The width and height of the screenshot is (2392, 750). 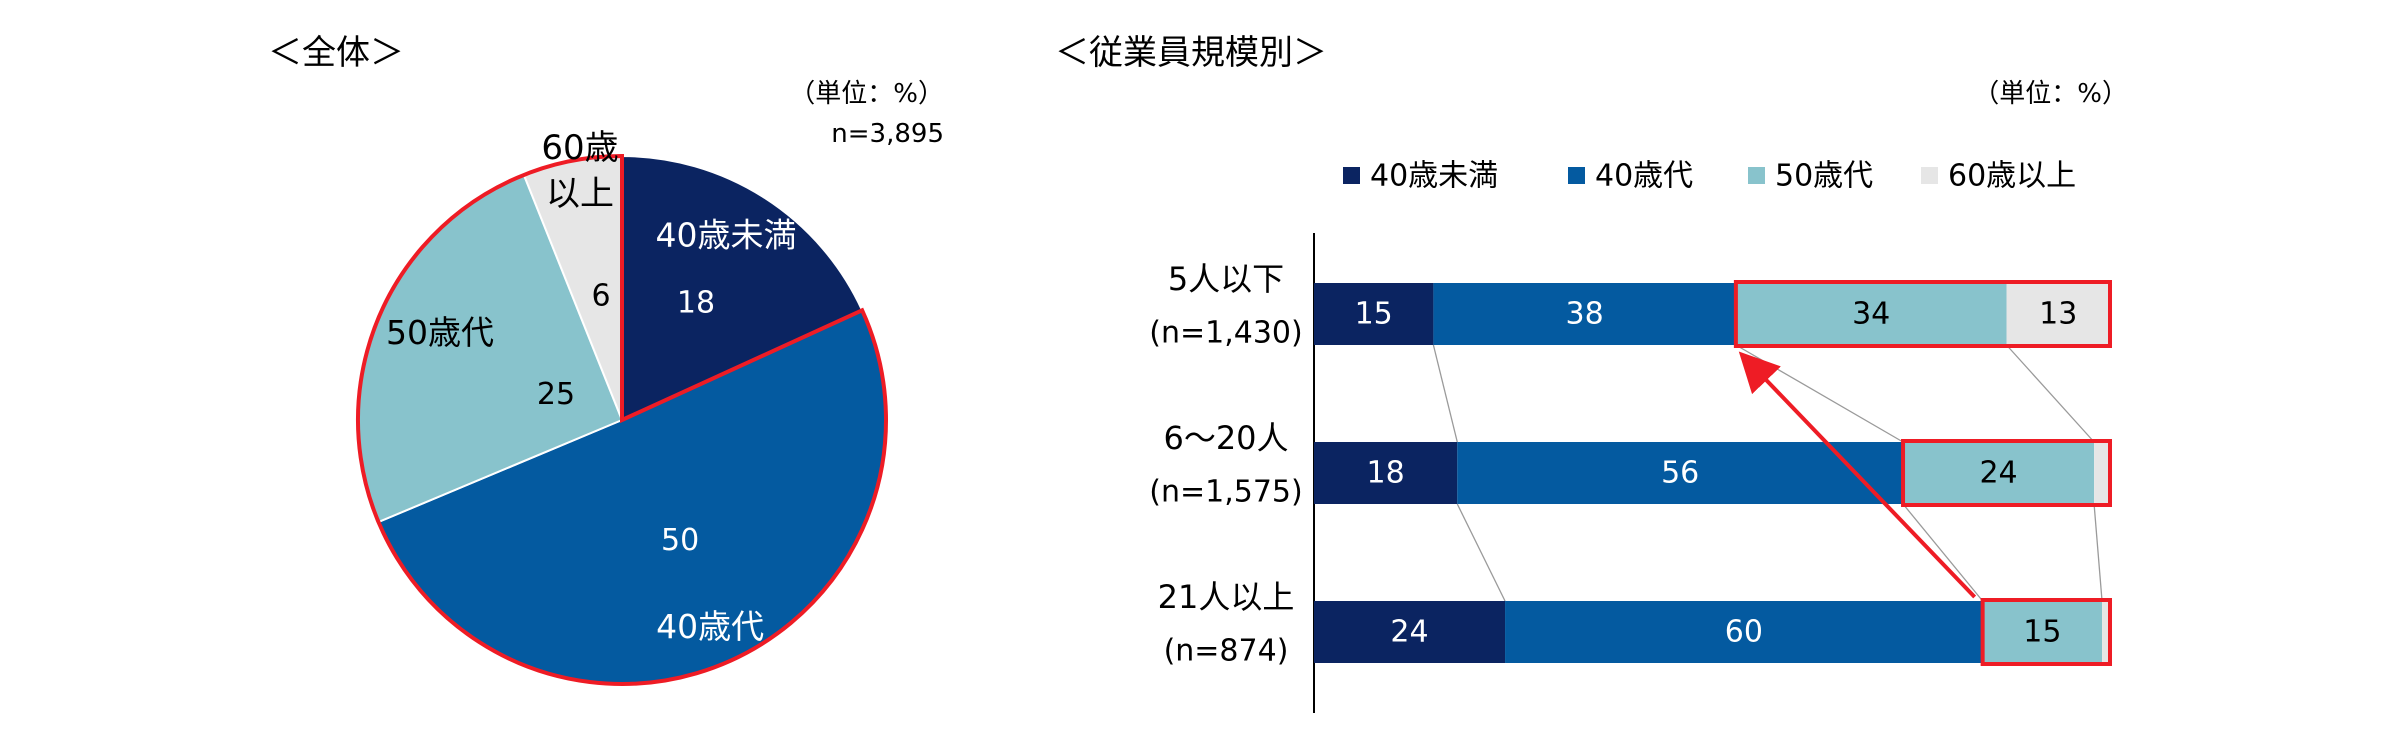 What do you see at coordinates (2050, 94) in the screenshot?
I see `bar-unit-note: （単位：%）` at bounding box center [2050, 94].